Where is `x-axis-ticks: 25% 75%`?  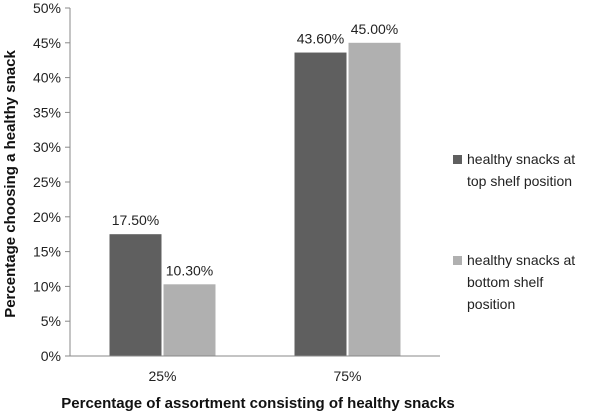
x-axis-ticks: 25% 75% is located at coordinates (254, 376).